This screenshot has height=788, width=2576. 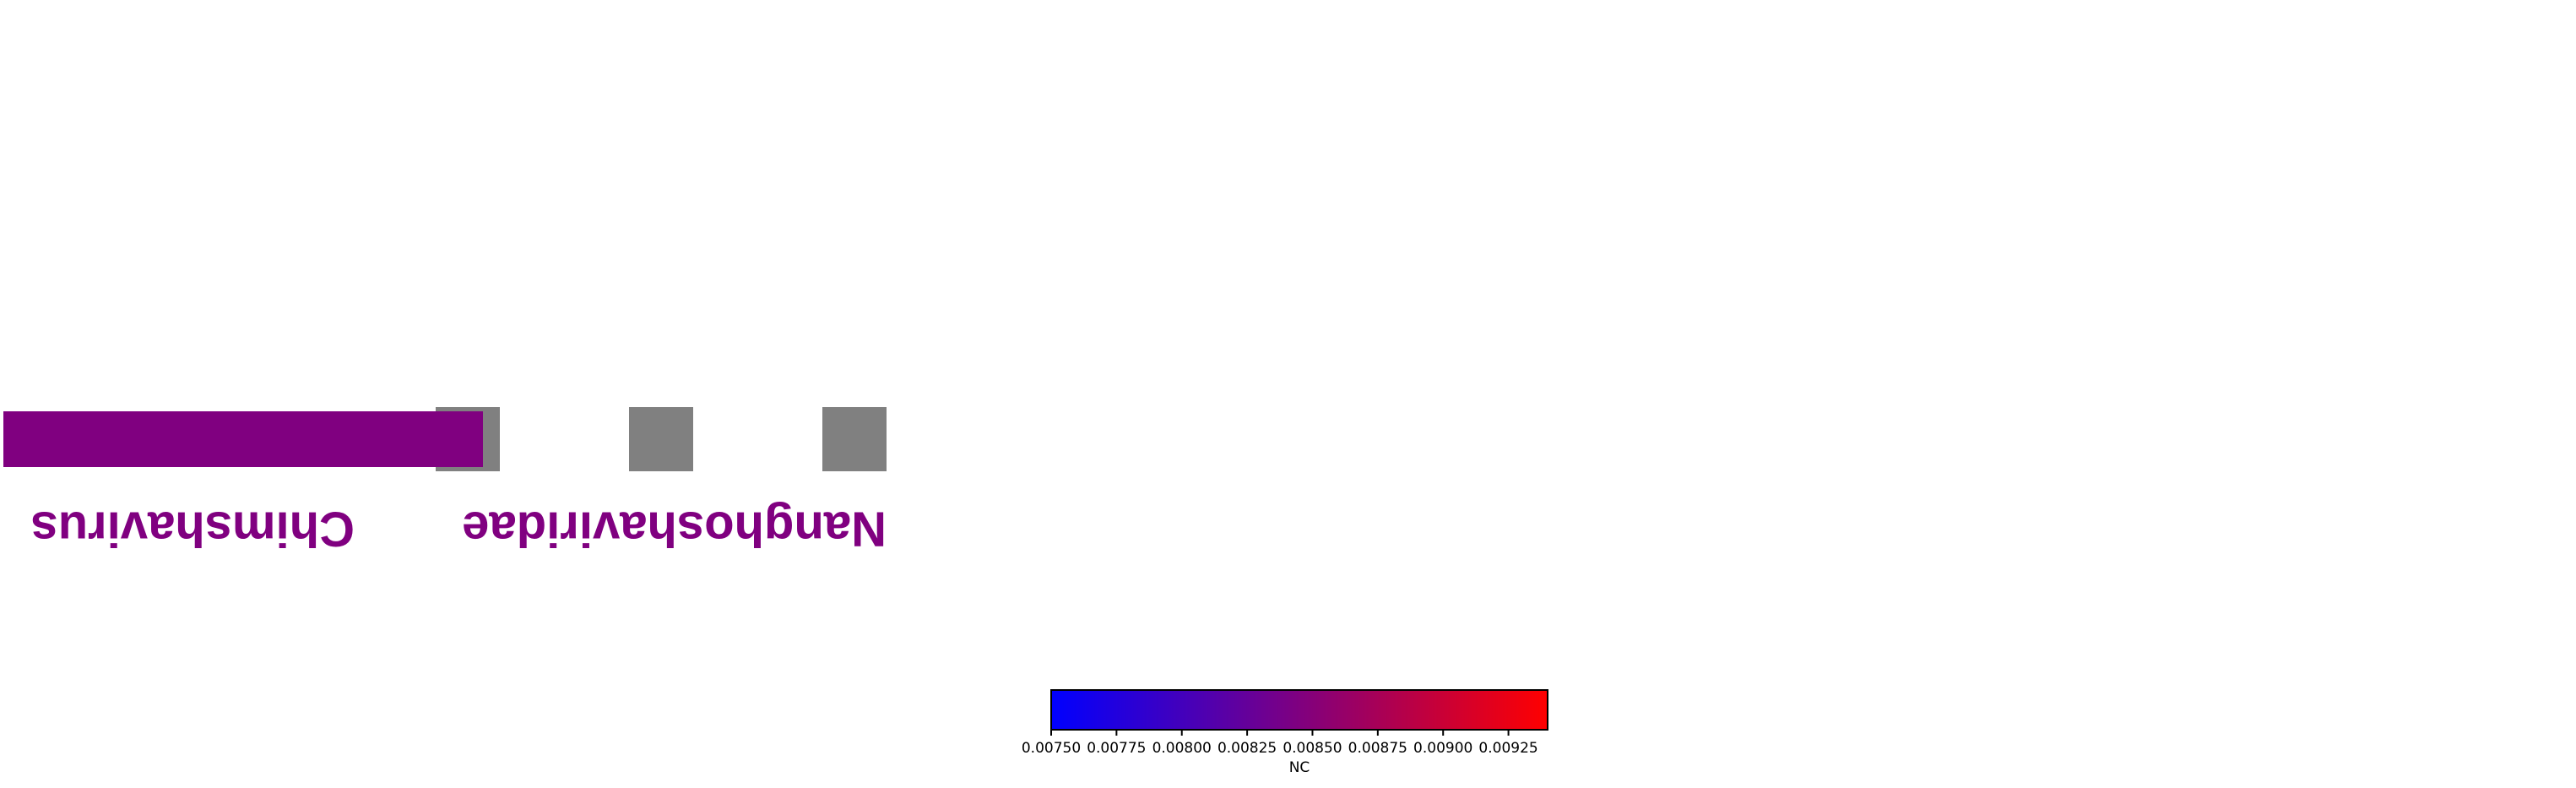 What do you see at coordinates (1051, 748) in the screenshot?
I see `colorbar-tick-label: 0.00750` at bounding box center [1051, 748].